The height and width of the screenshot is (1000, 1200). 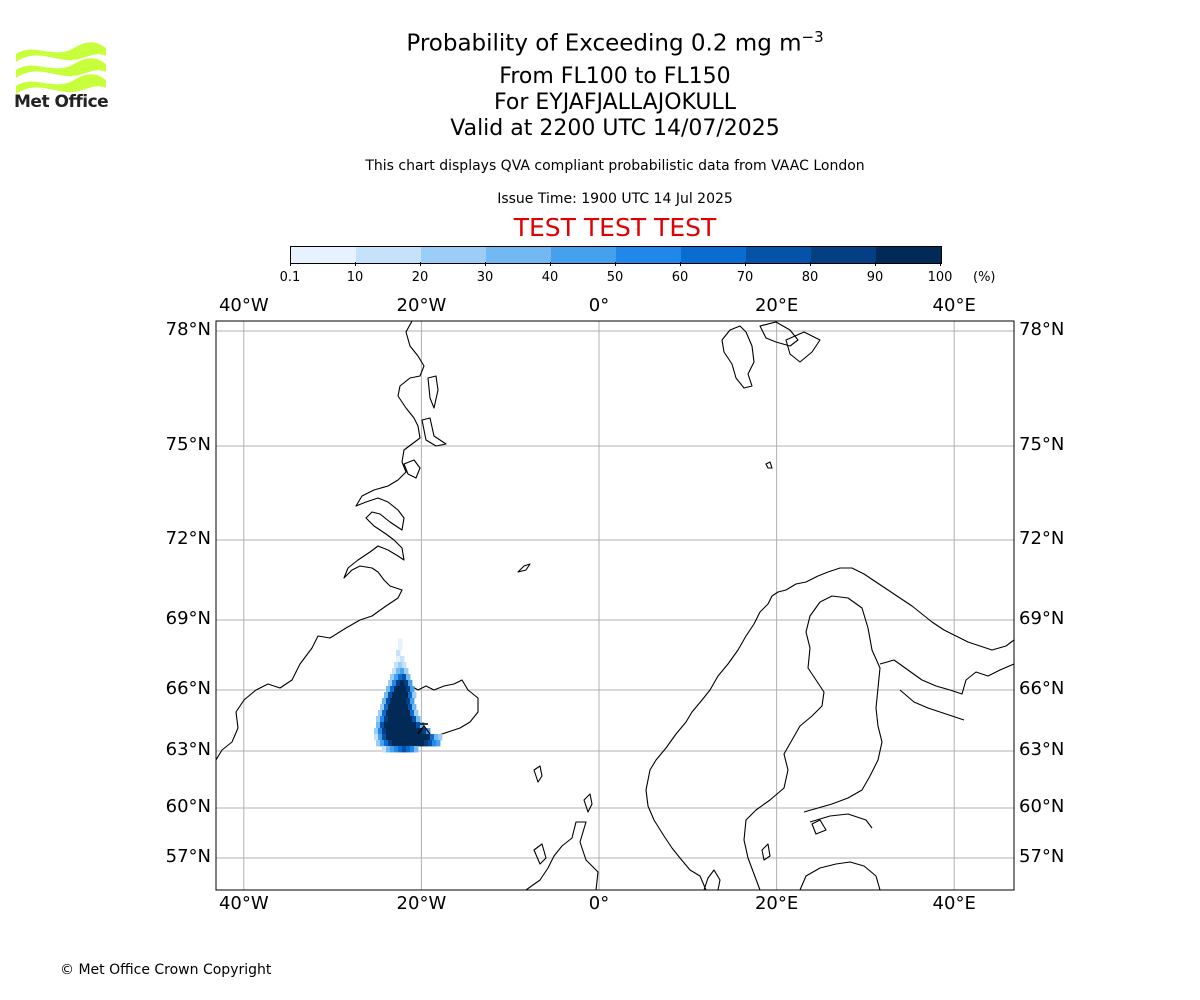 What do you see at coordinates (946, 690) in the screenshot?
I see `kola-white-sea` at bounding box center [946, 690].